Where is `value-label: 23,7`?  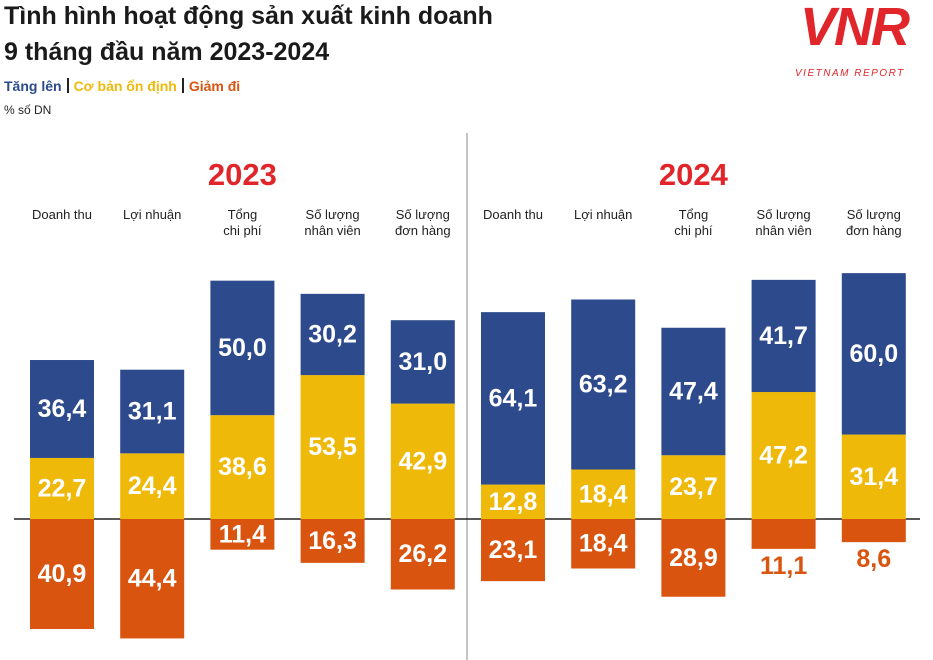 value-label: 23,7 is located at coordinates (693, 487).